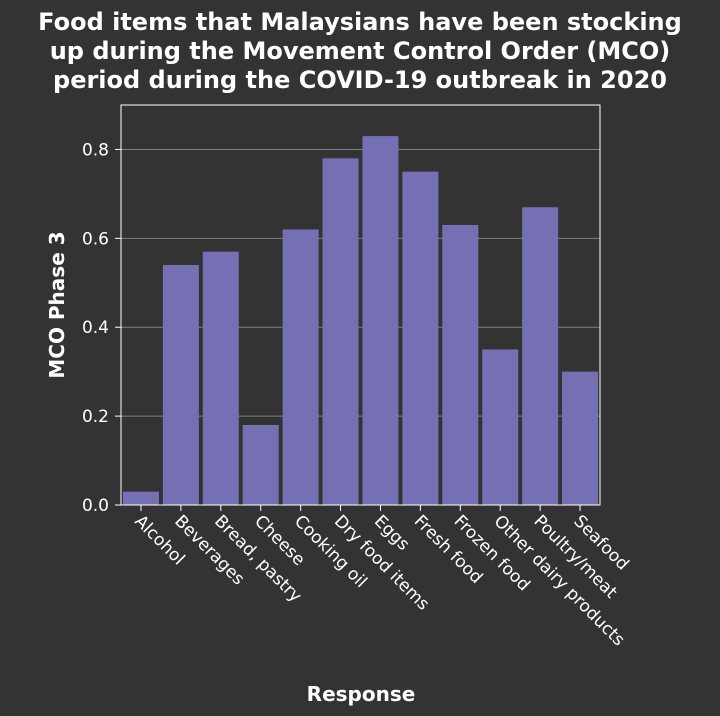 This screenshot has width=720, height=716. What do you see at coordinates (95, 239) in the screenshot?
I see `y-tick-label: 0.6` at bounding box center [95, 239].